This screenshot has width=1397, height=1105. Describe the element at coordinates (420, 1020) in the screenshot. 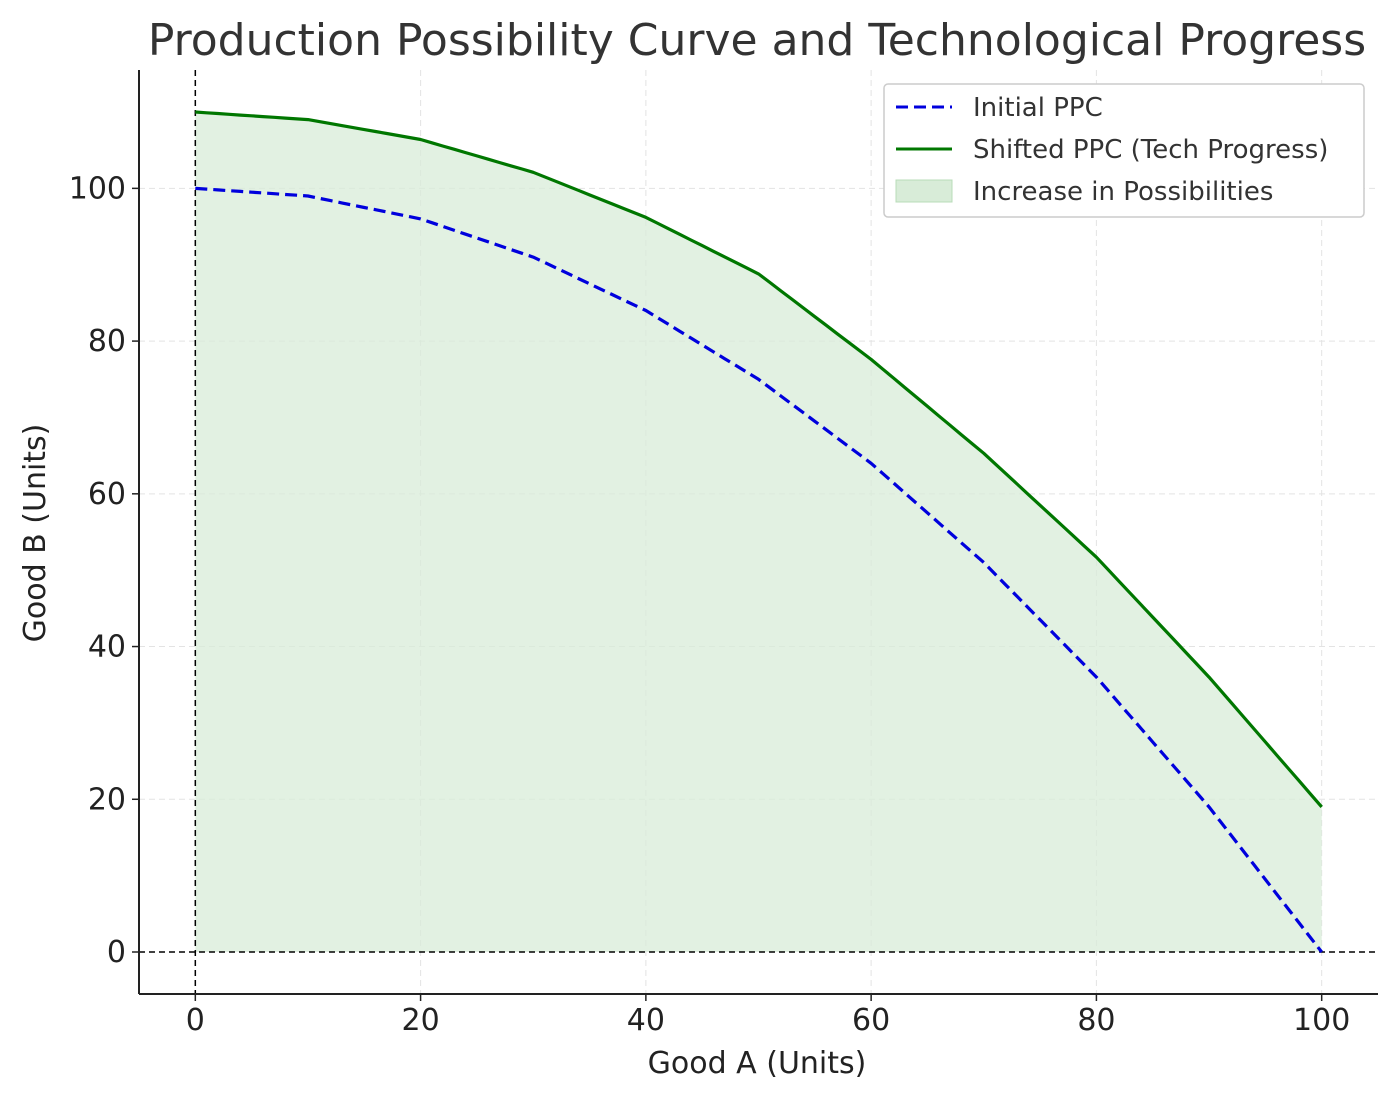

I see `x-tick-label: 20` at that location.